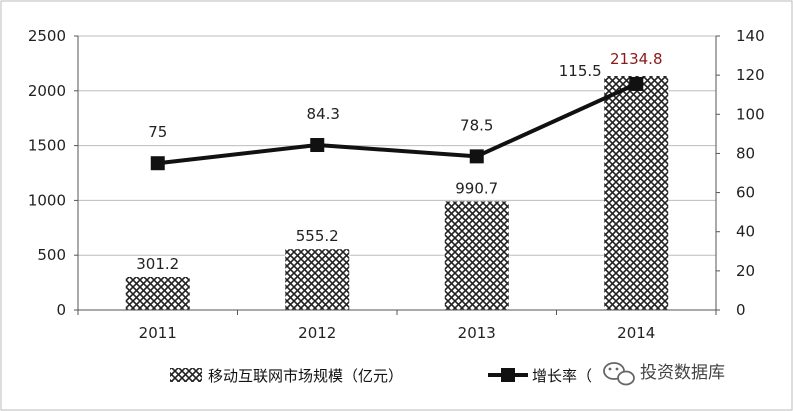 The height and width of the screenshot is (411, 793). I want to click on growth-rate-line, so click(397, 124).